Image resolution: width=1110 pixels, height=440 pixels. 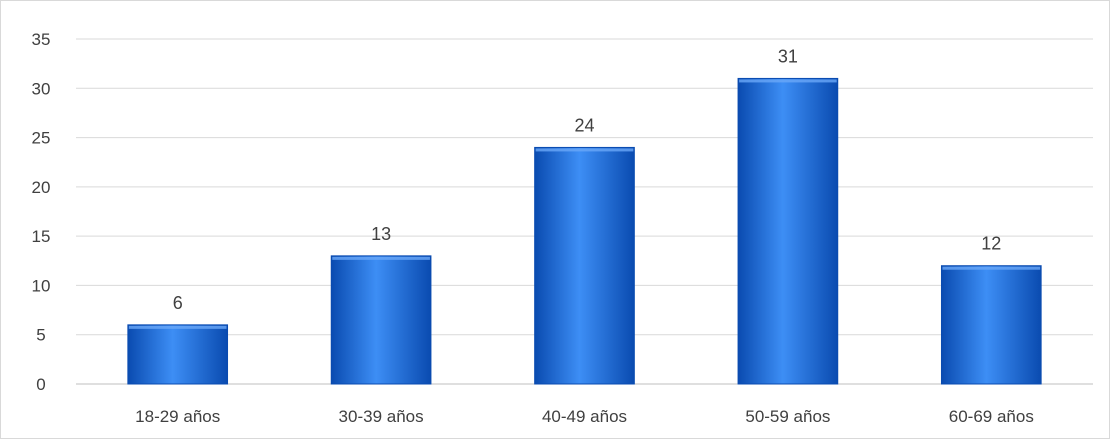 What do you see at coordinates (381, 416) in the screenshot?
I see `x-category-label: 30-39 años` at bounding box center [381, 416].